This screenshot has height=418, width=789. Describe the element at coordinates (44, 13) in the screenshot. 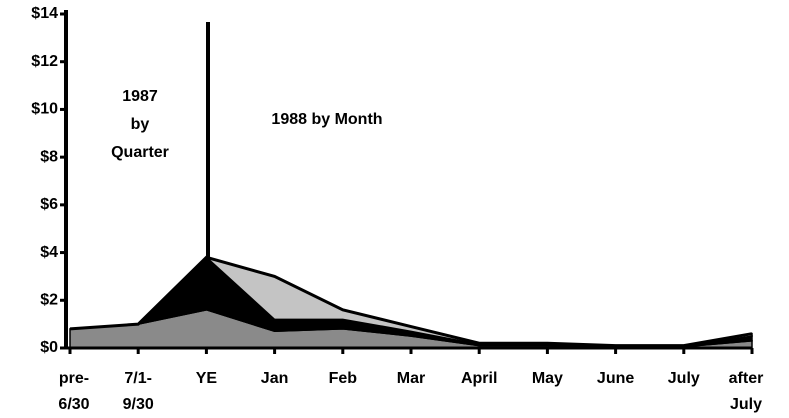

I see `y-tick-label: $14` at that location.